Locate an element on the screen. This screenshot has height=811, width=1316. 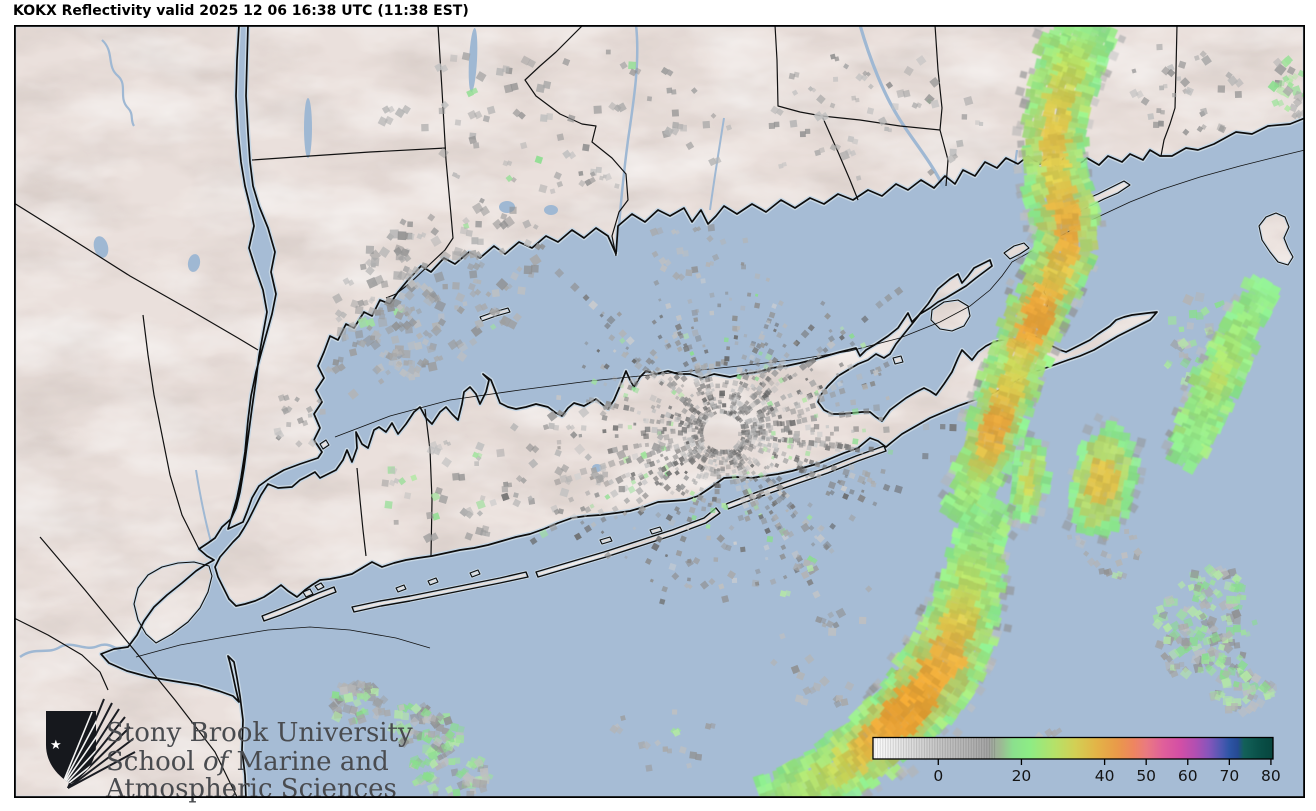
colorbar-tick-label: 40 is located at coordinates (1105, 776).